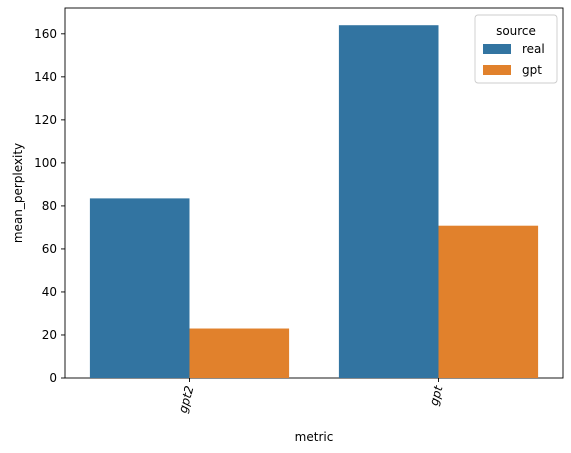 Image resolution: width=571 pixels, height=453 pixels. What do you see at coordinates (45, 120) in the screenshot?
I see `y-tick-label: 120` at bounding box center [45, 120].